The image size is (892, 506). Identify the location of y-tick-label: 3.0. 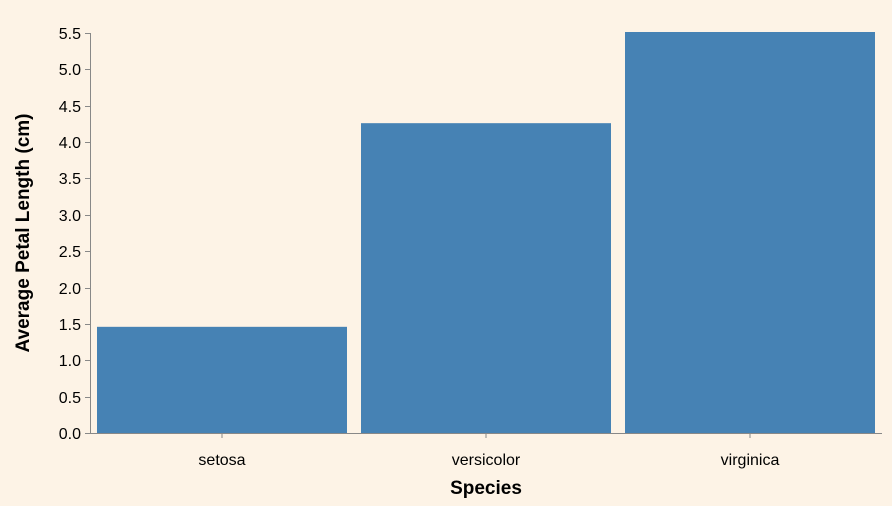
(70, 216).